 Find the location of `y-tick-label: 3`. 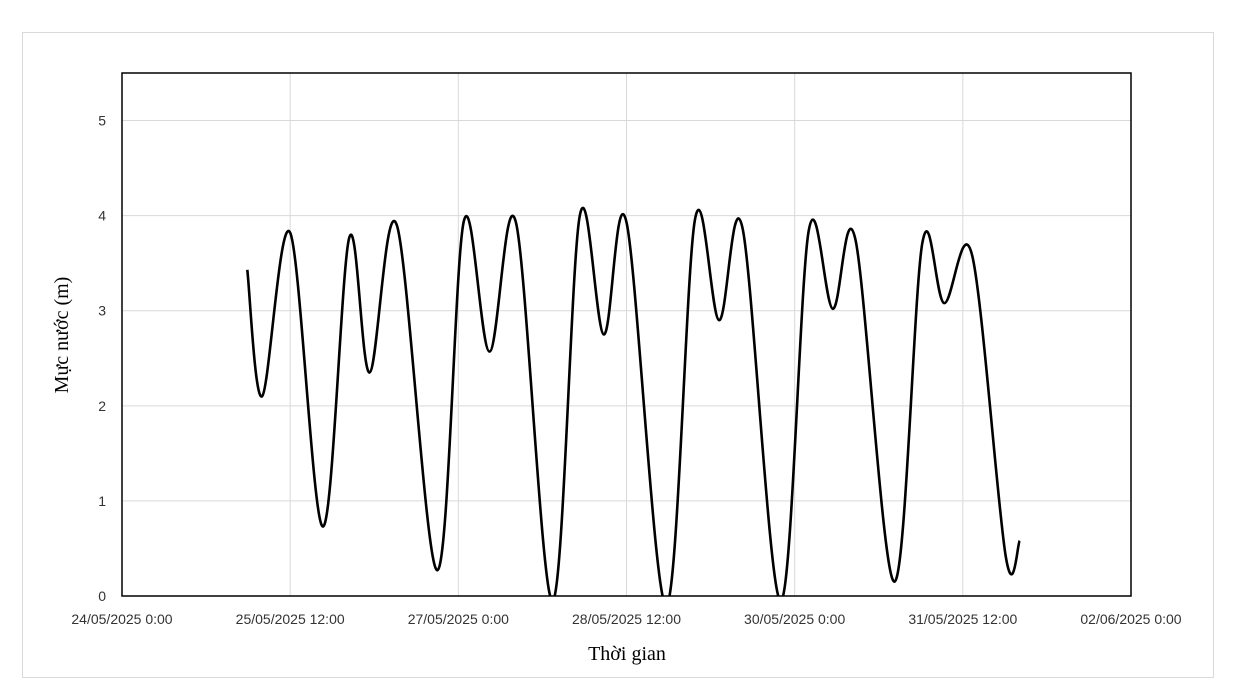

y-tick-label: 3 is located at coordinates (102, 311).